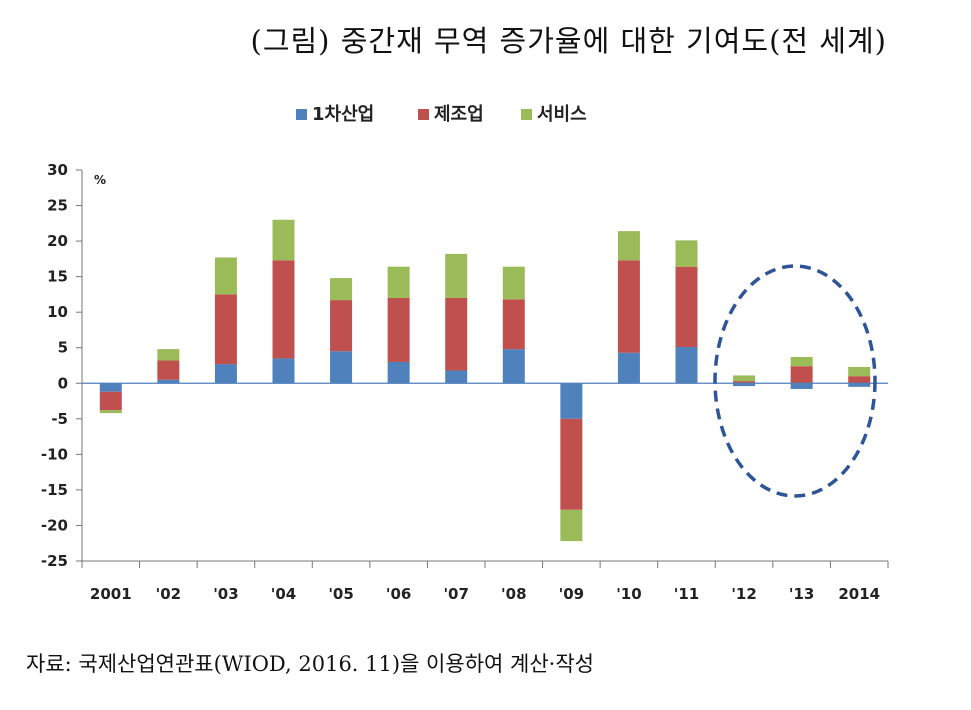  Describe the element at coordinates (859, 594) in the screenshot. I see `x-tick-label: 2014` at that location.